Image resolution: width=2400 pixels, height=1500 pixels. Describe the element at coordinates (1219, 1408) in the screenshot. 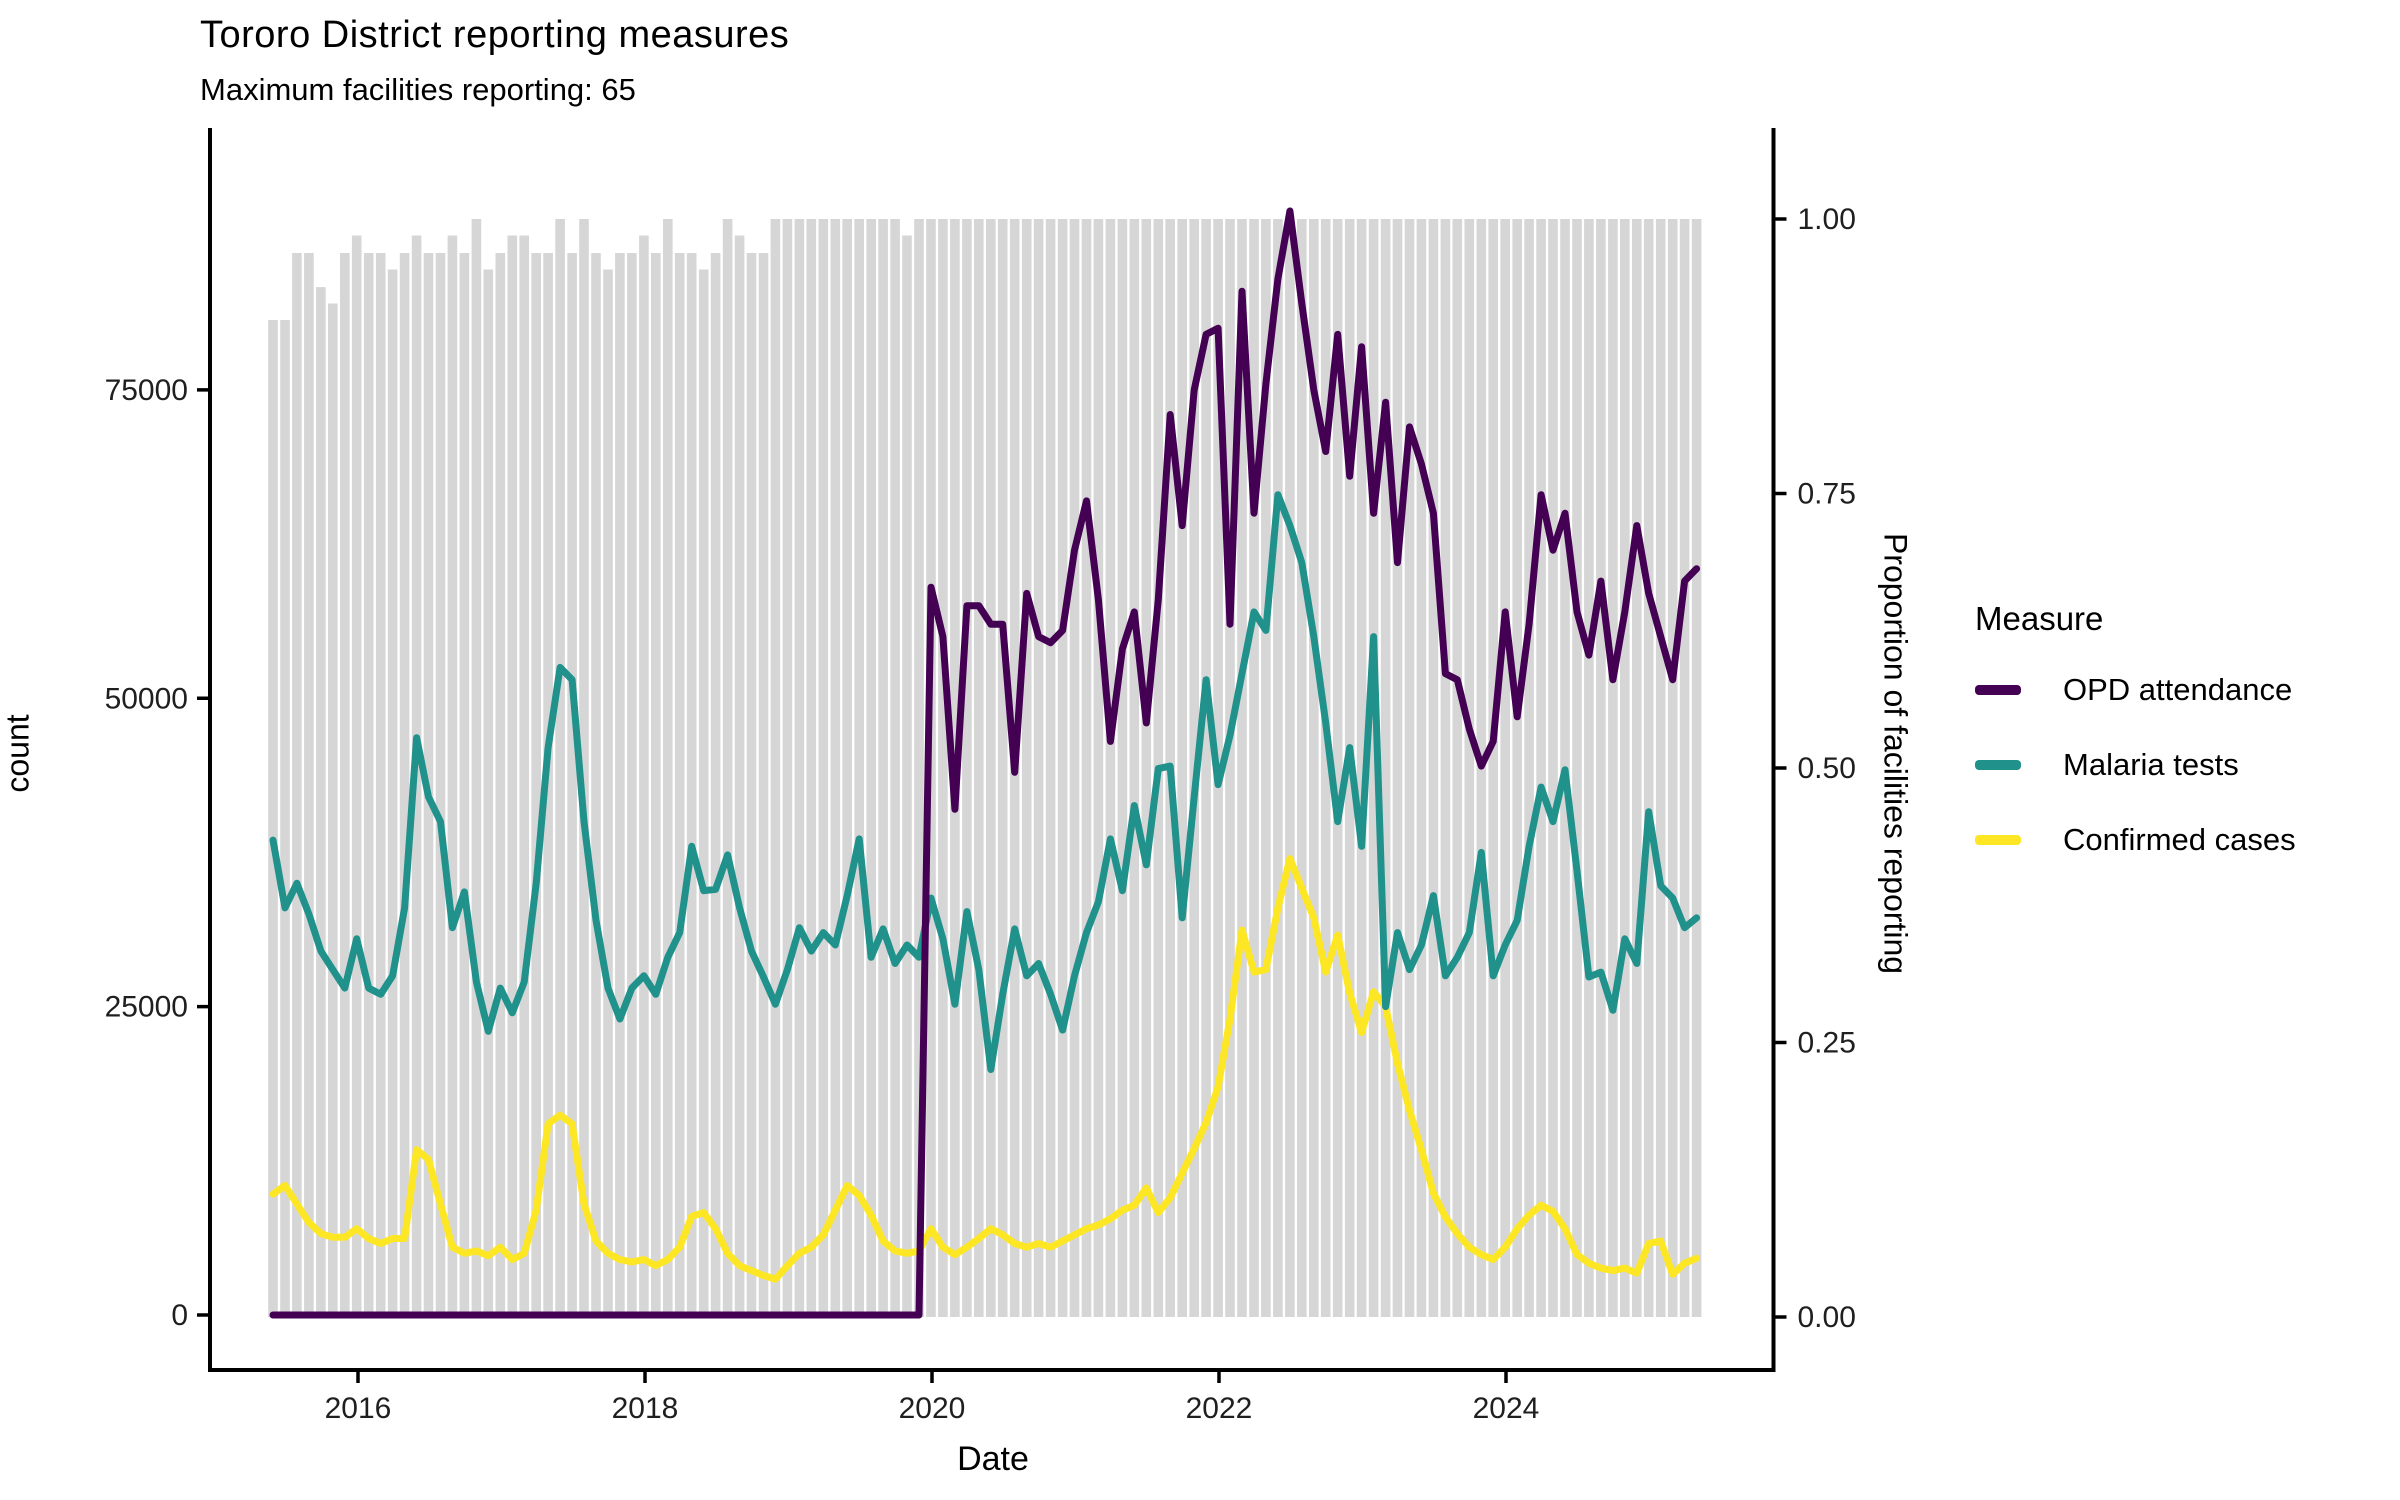

I see `x-tick-label: 2022` at that location.